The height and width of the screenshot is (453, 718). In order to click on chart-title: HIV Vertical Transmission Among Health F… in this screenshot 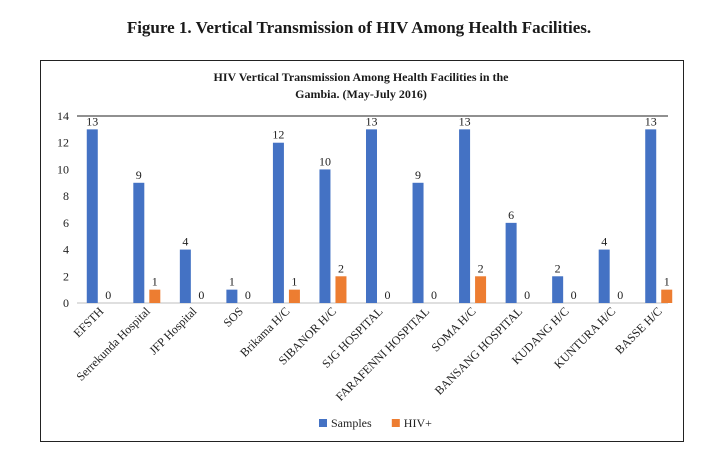, I will do `click(361, 85)`.